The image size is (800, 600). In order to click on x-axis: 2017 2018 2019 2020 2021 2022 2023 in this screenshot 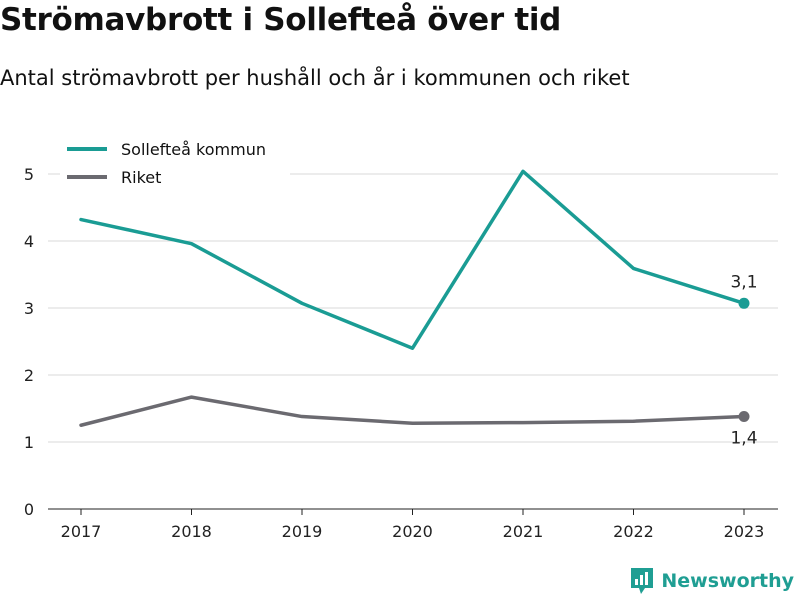, I will do `click(413, 524)`.